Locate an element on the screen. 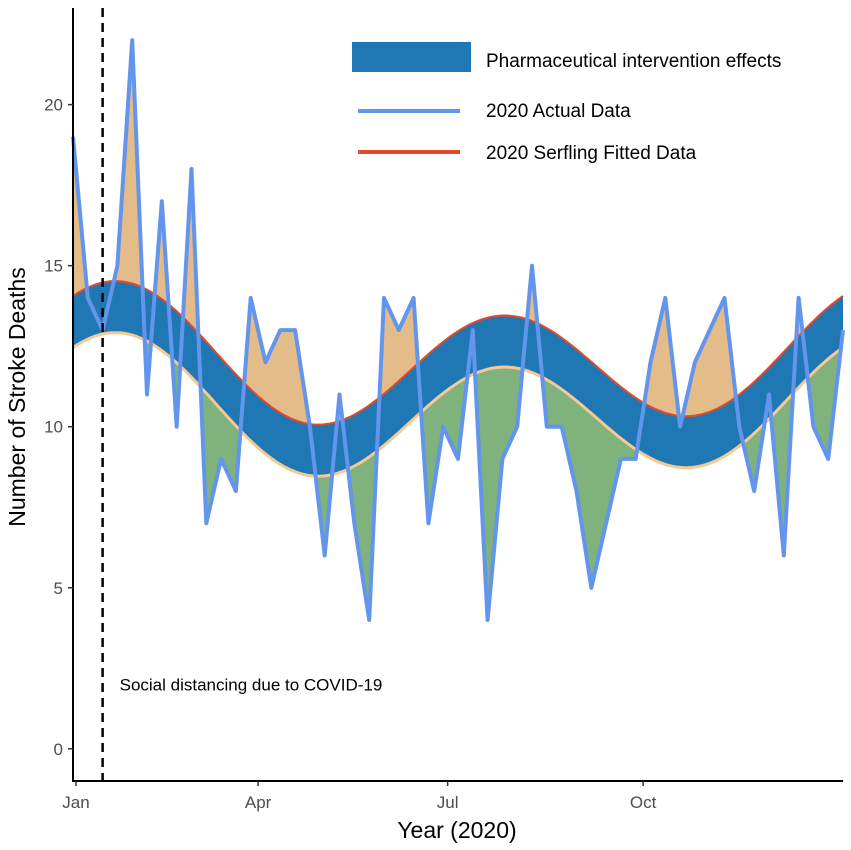 This screenshot has height=850, width=851. y-tick-label: 20 is located at coordinates (53, 105).